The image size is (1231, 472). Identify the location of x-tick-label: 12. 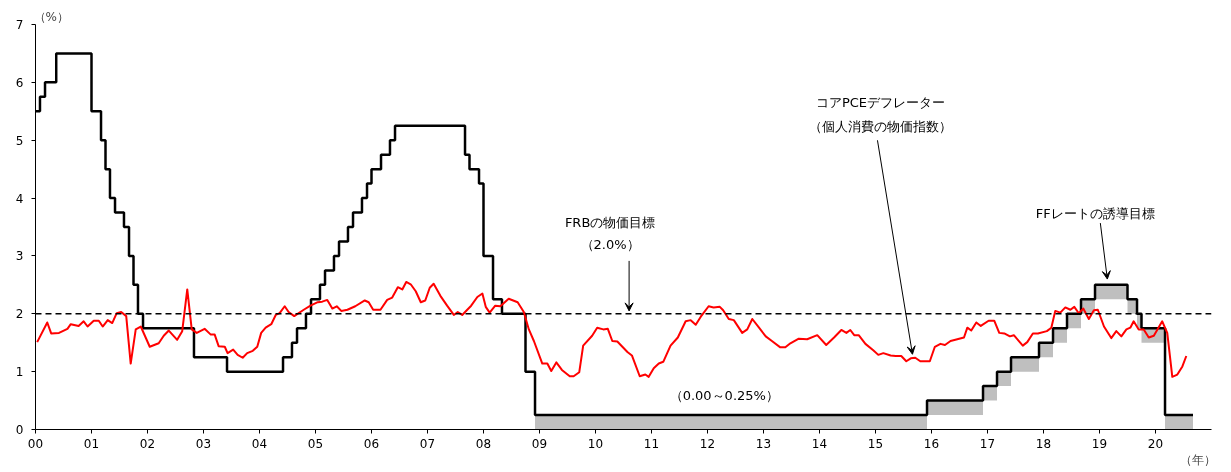
(707, 443).